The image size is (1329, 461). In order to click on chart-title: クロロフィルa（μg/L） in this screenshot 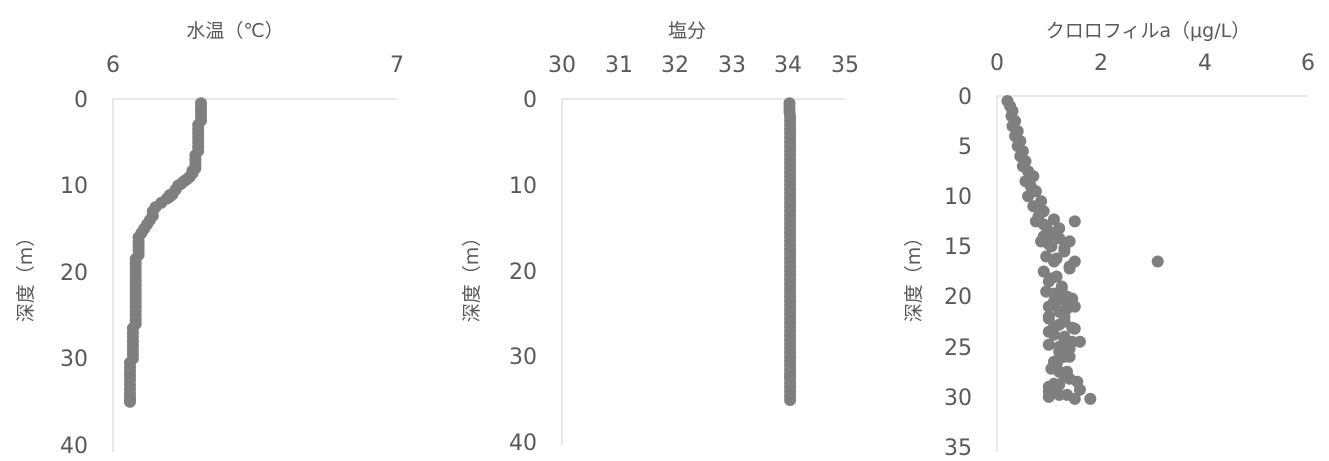, I will do `click(1148, 31)`.